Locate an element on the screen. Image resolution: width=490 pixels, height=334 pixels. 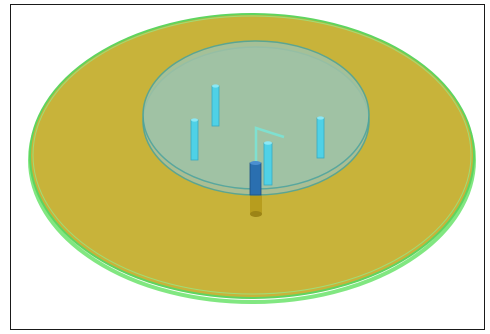
shorting-pin-center is located at coordinates (268, 163).